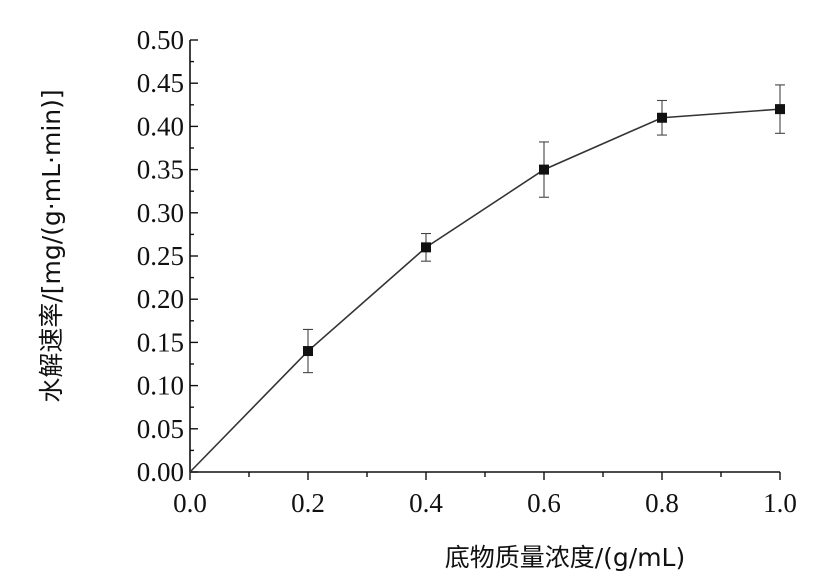  What do you see at coordinates (160, 472) in the screenshot?
I see `y-tick-label: 0.00` at bounding box center [160, 472].